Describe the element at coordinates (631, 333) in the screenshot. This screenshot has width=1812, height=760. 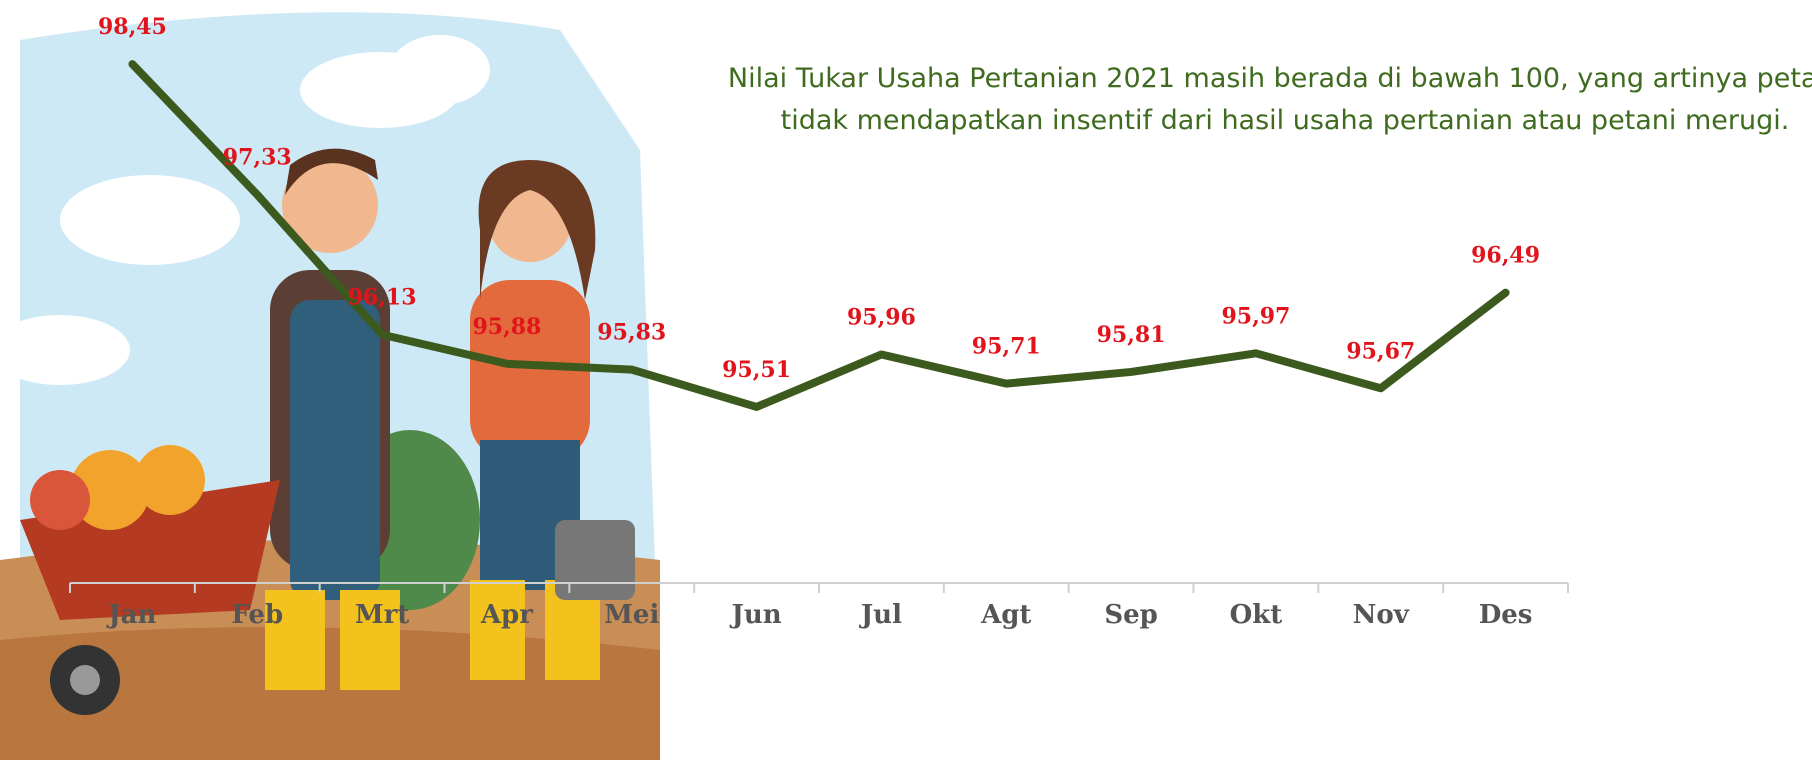
I see `data-label: 95,83` at that location.